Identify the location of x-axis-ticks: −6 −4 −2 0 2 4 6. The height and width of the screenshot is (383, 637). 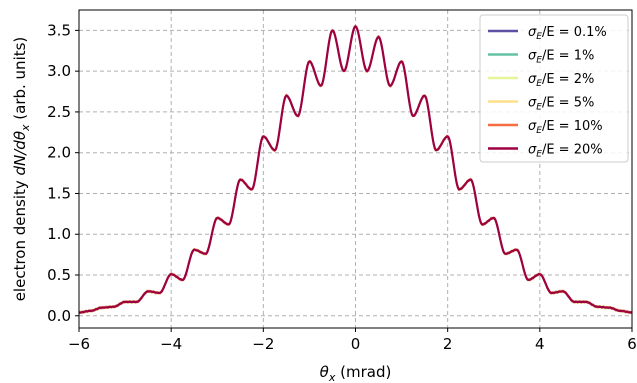
(352, 340).